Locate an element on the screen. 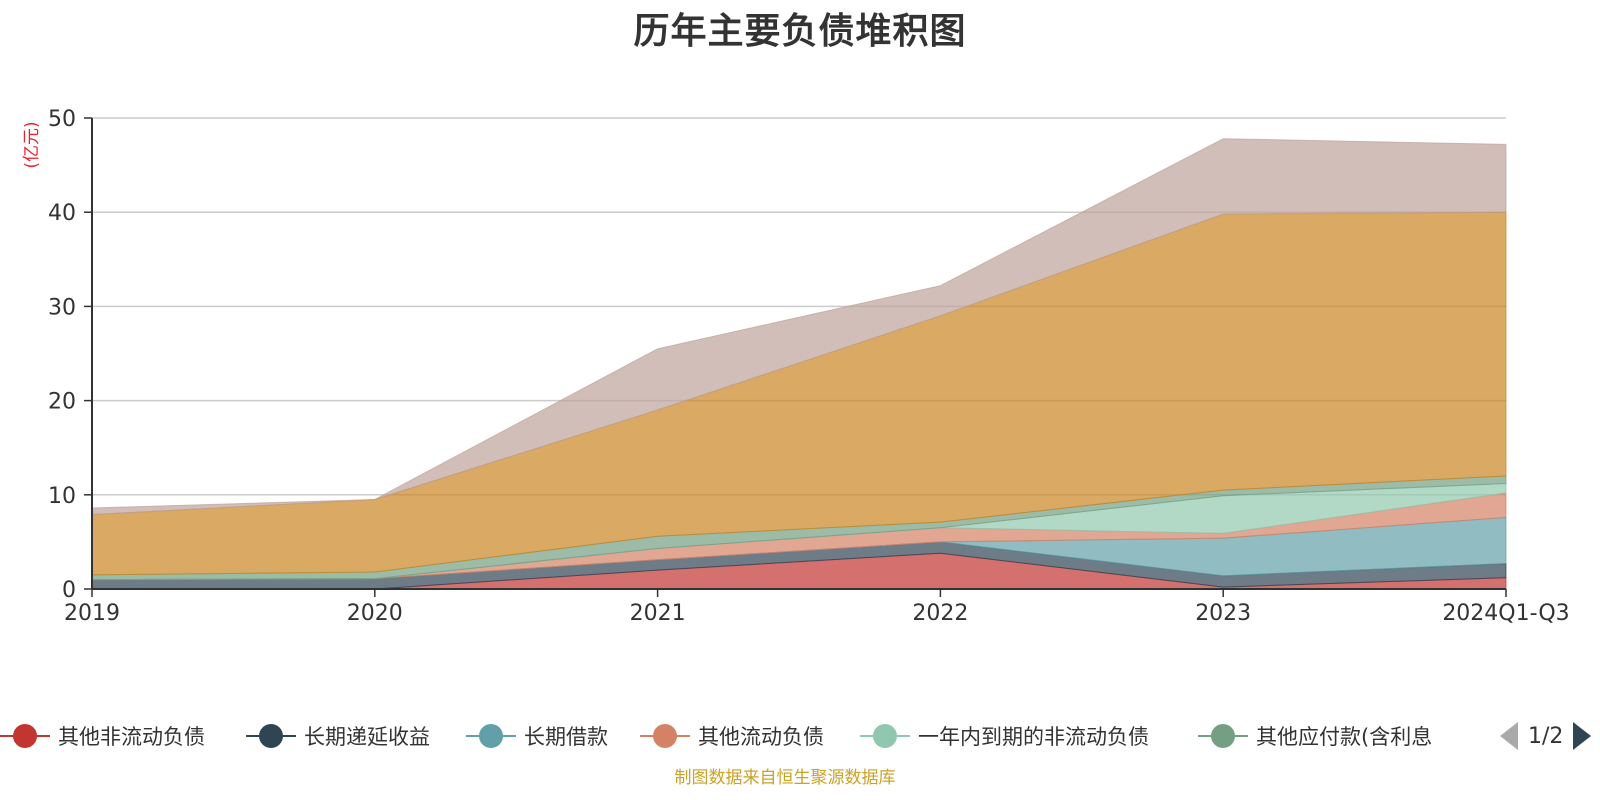  legend-label: 一年内到期的非流动负债 is located at coordinates (1033, 737).